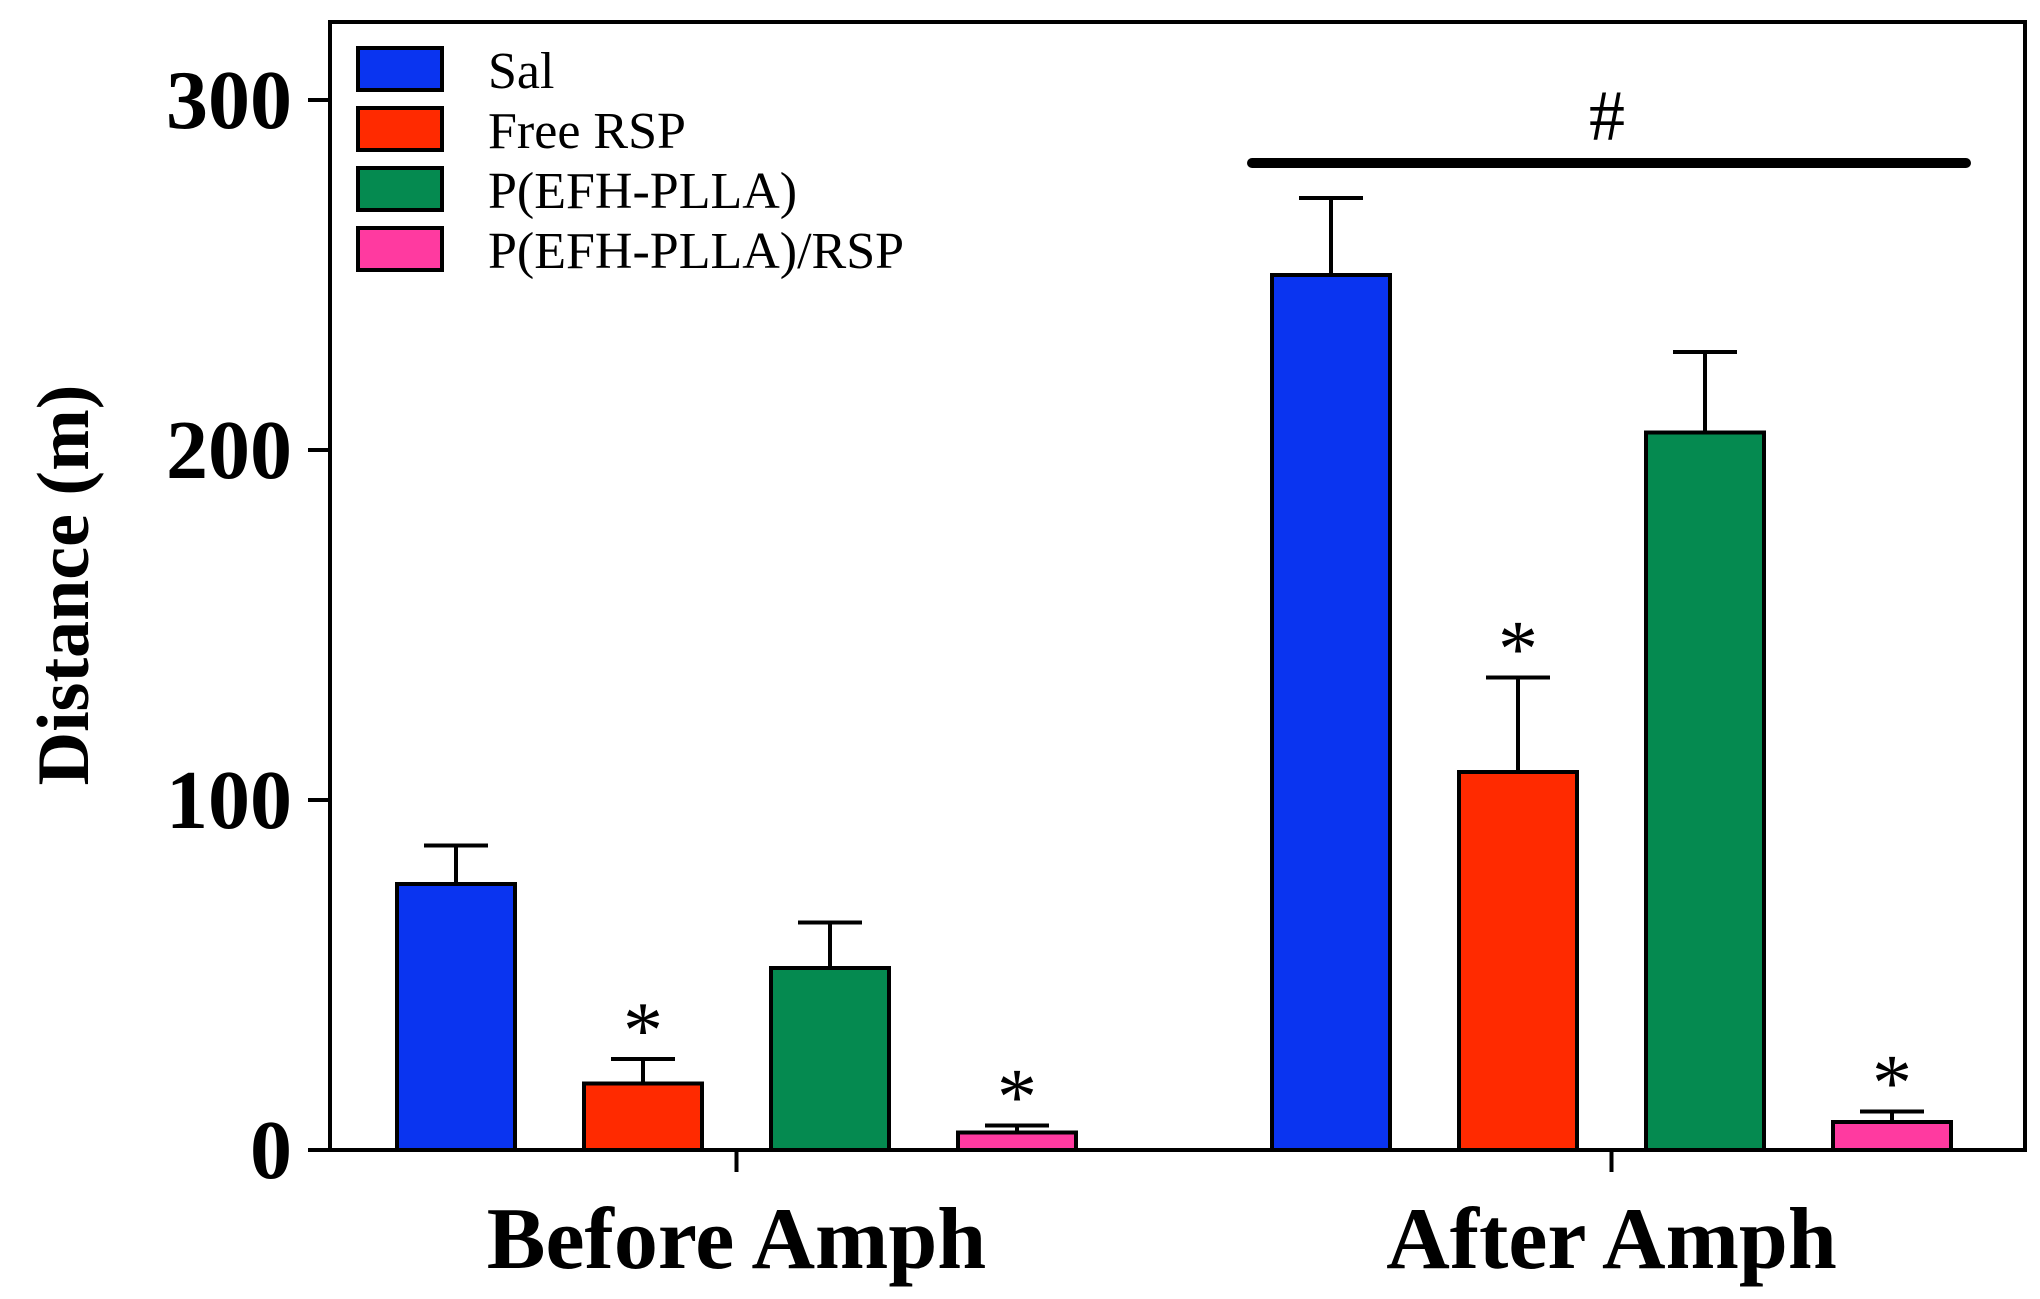 The height and width of the screenshot is (1299, 2040). I want to click on y-tick-label: 100, so click(229, 800).